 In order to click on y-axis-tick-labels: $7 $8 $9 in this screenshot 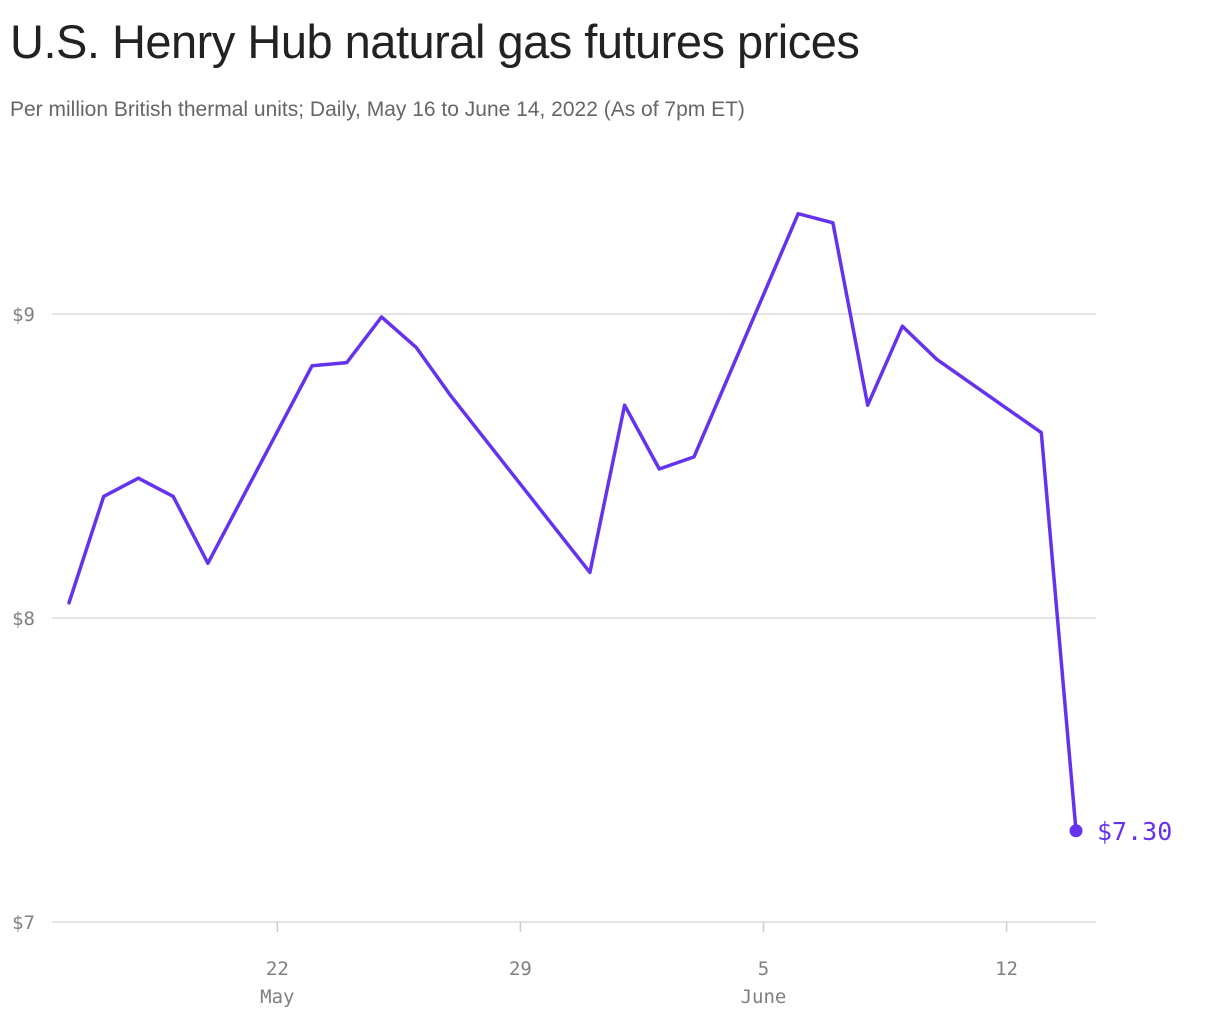, I will do `click(23, 619)`.